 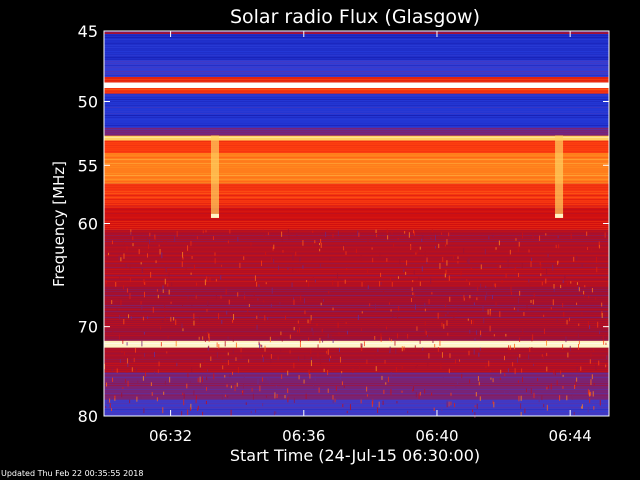 I want to click on y-tick-label: 45, so click(x=88, y=31).